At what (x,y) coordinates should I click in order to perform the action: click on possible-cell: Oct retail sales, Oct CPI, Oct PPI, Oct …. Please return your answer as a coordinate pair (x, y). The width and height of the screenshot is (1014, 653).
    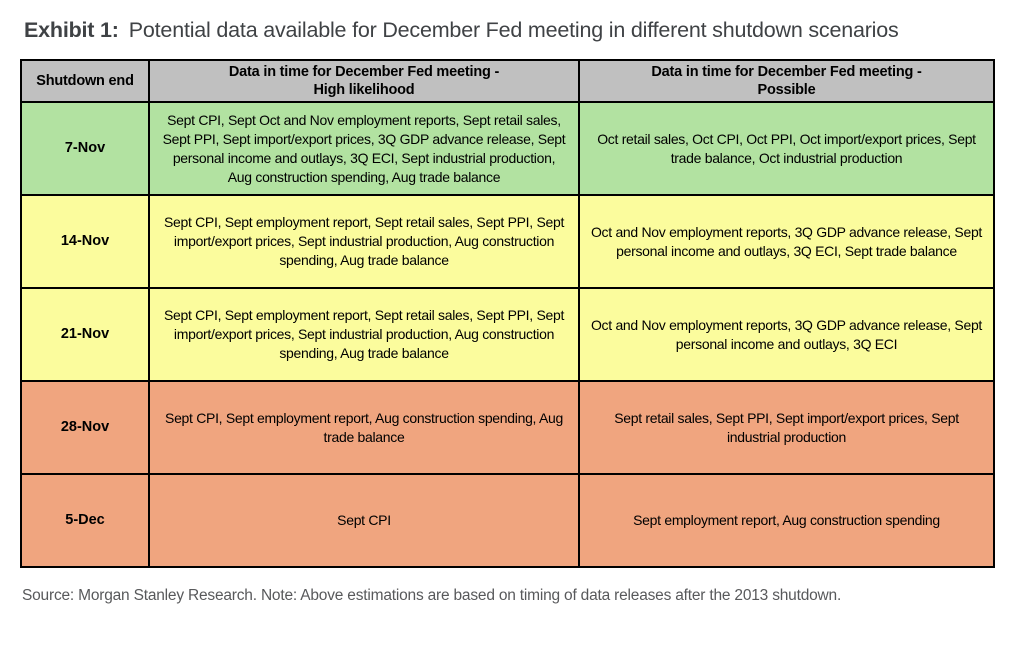
    Looking at the image, I should click on (786, 148).